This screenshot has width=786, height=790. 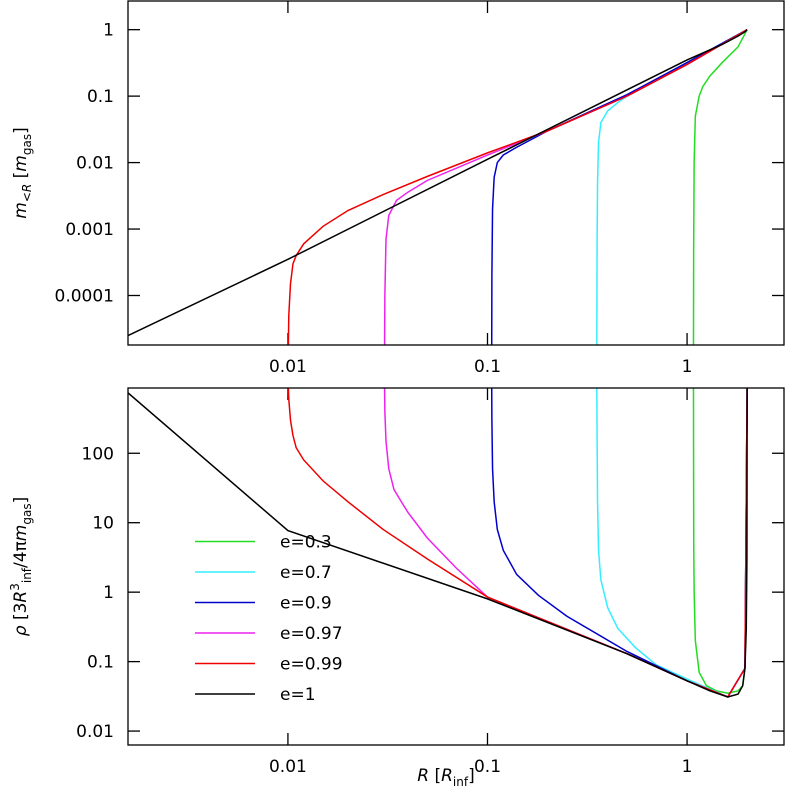 I want to click on label-part: <R, so click(x=27, y=193).